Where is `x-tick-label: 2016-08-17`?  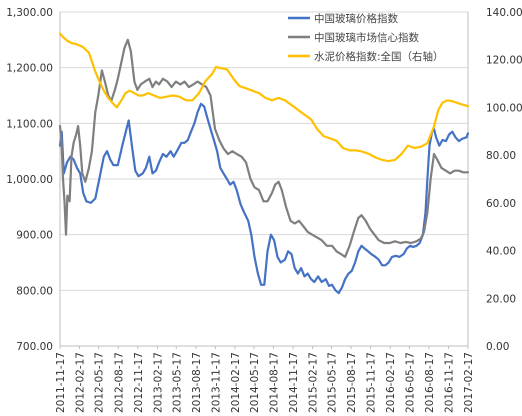
x-tick-label: 2016-08-17 is located at coordinates (430, 382).